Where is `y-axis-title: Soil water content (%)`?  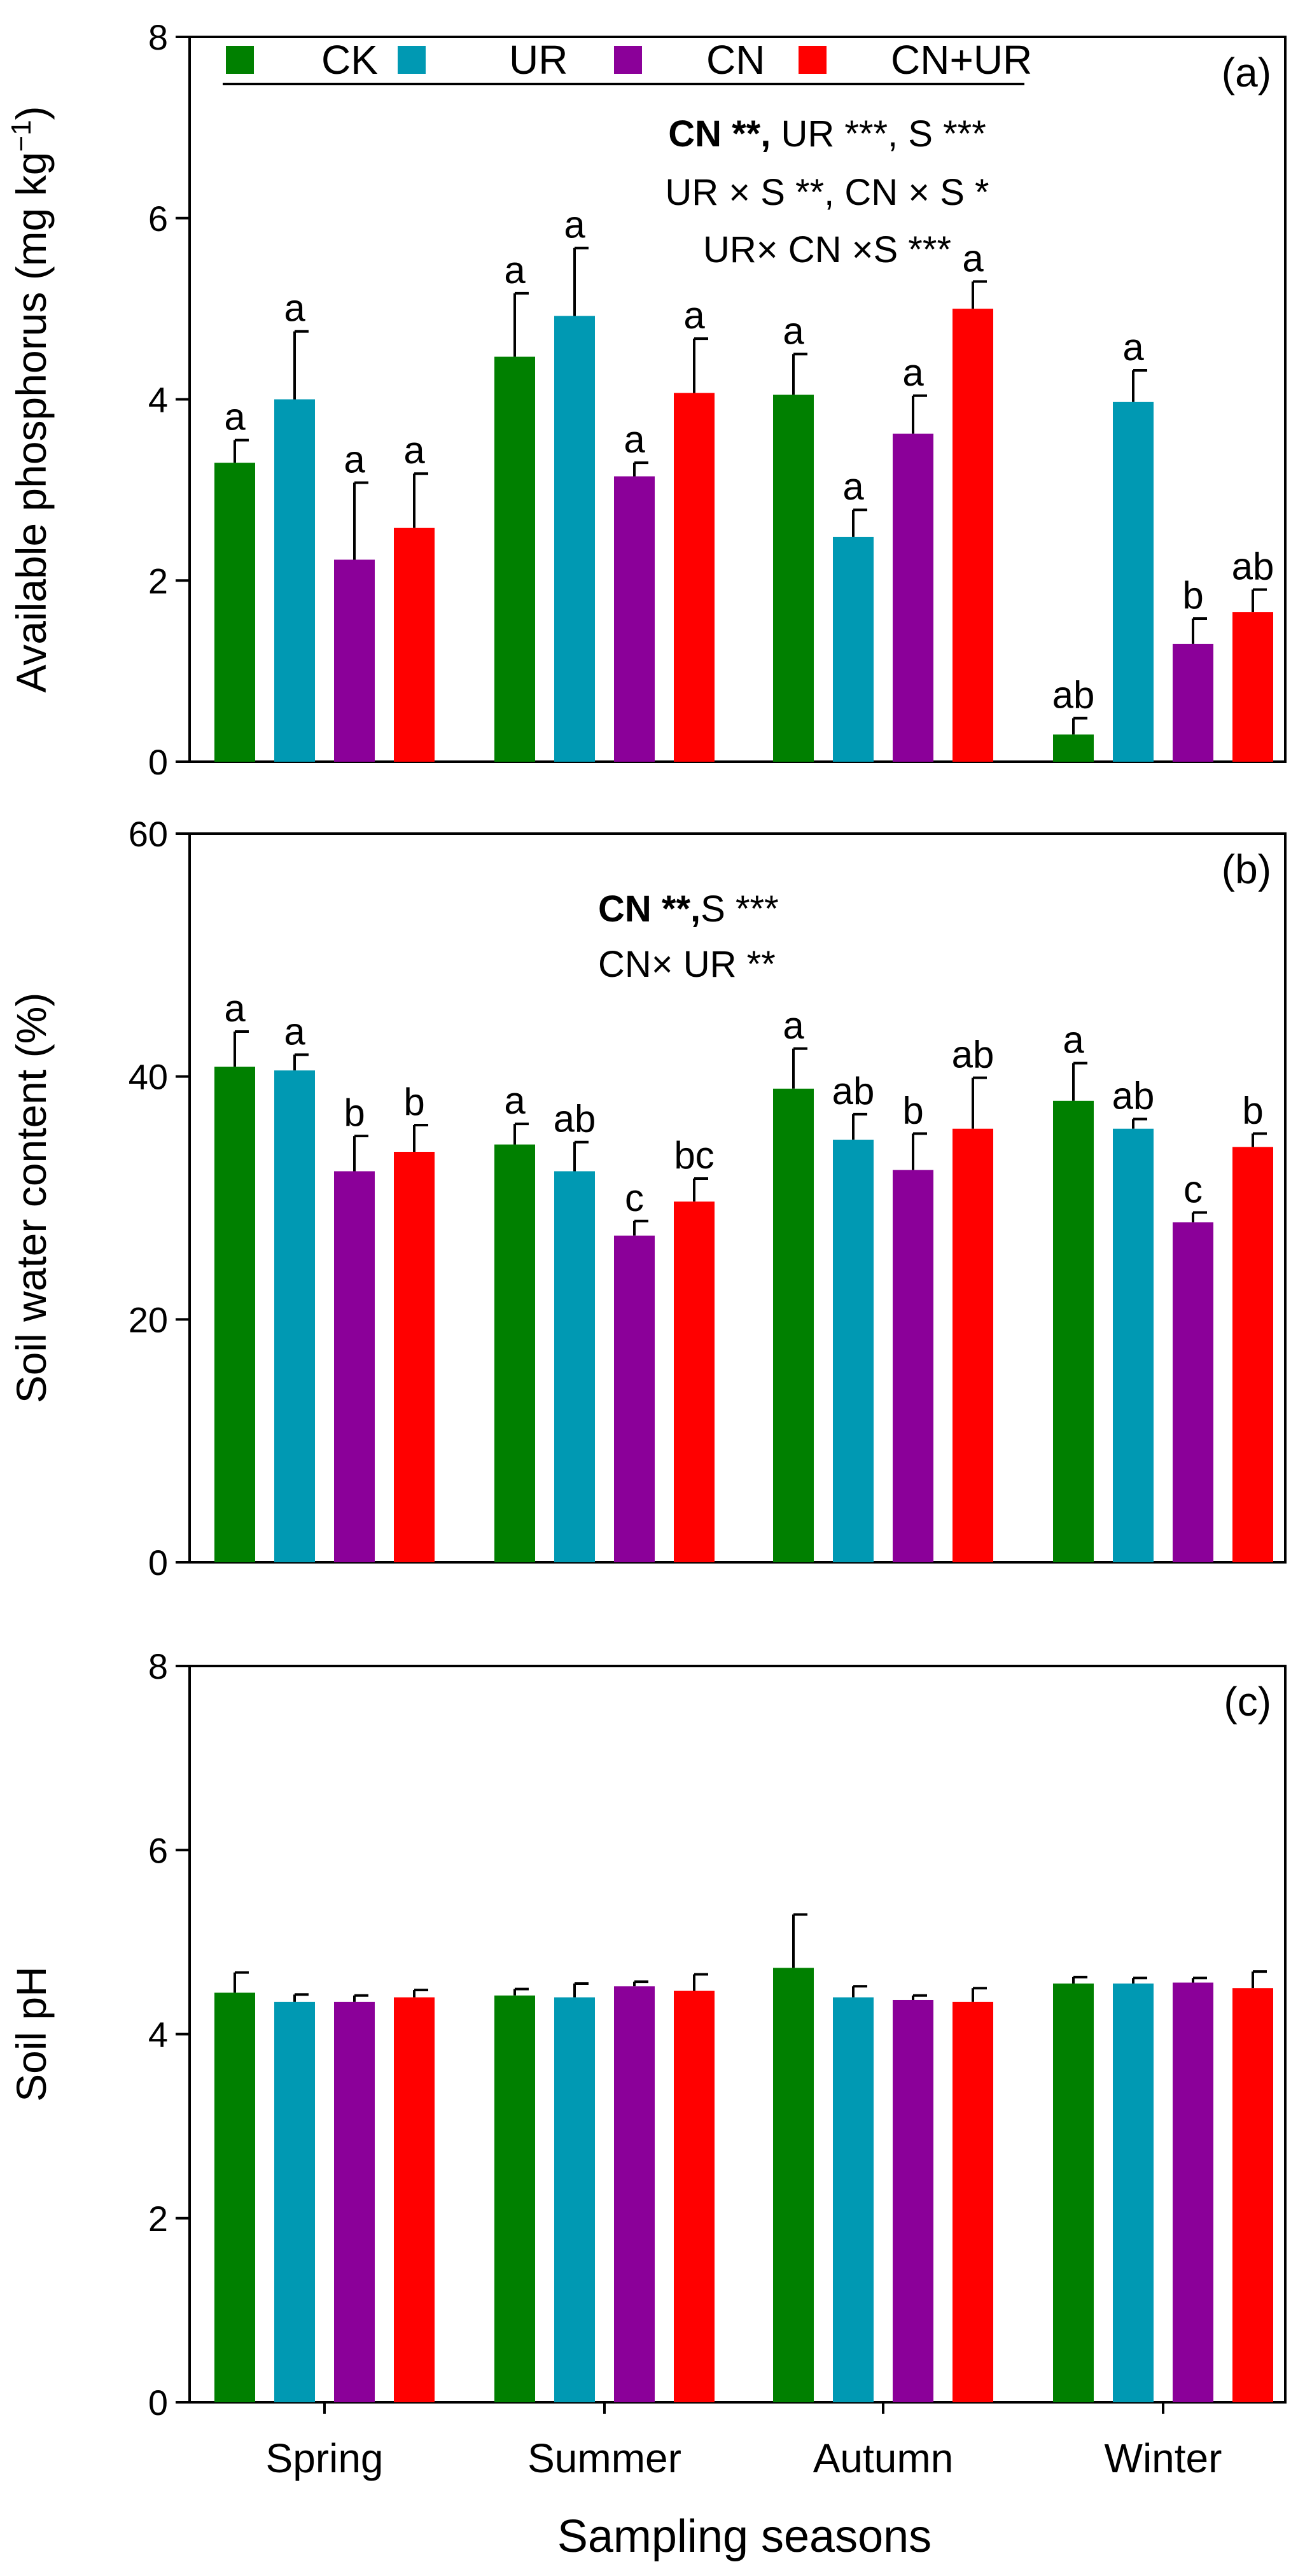
y-axis-title: Soil water content (%) is located at coordinates (32, 1198).